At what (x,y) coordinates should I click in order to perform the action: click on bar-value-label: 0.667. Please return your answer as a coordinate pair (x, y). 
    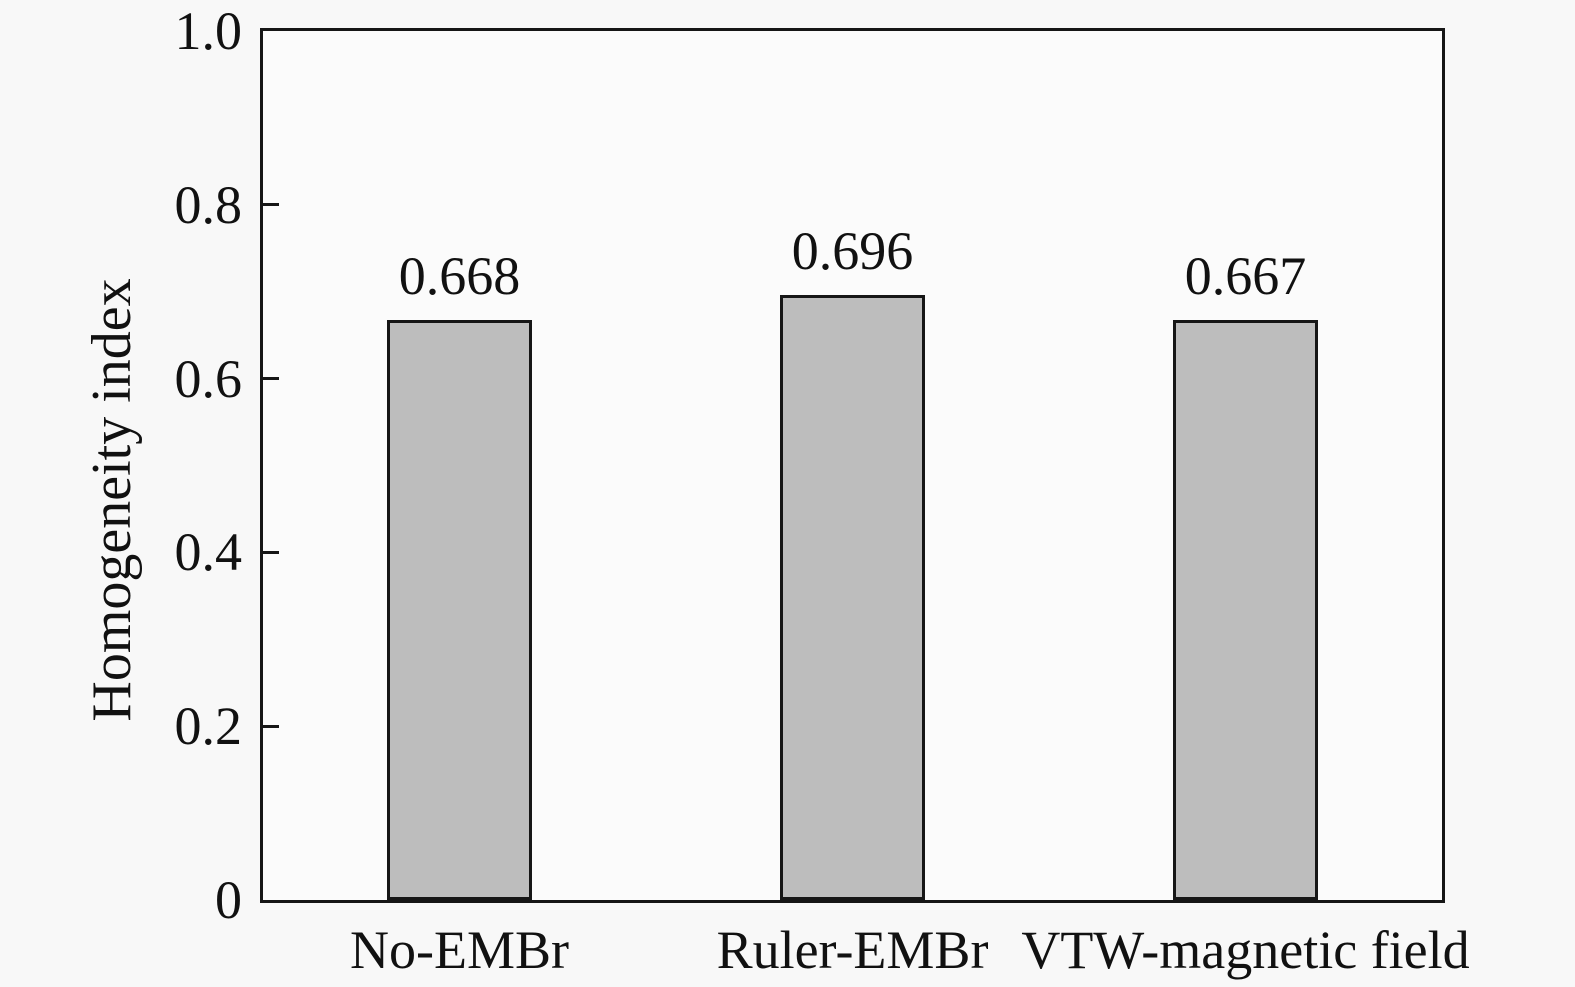
    Looking at the image, I should click on (1245, 276).